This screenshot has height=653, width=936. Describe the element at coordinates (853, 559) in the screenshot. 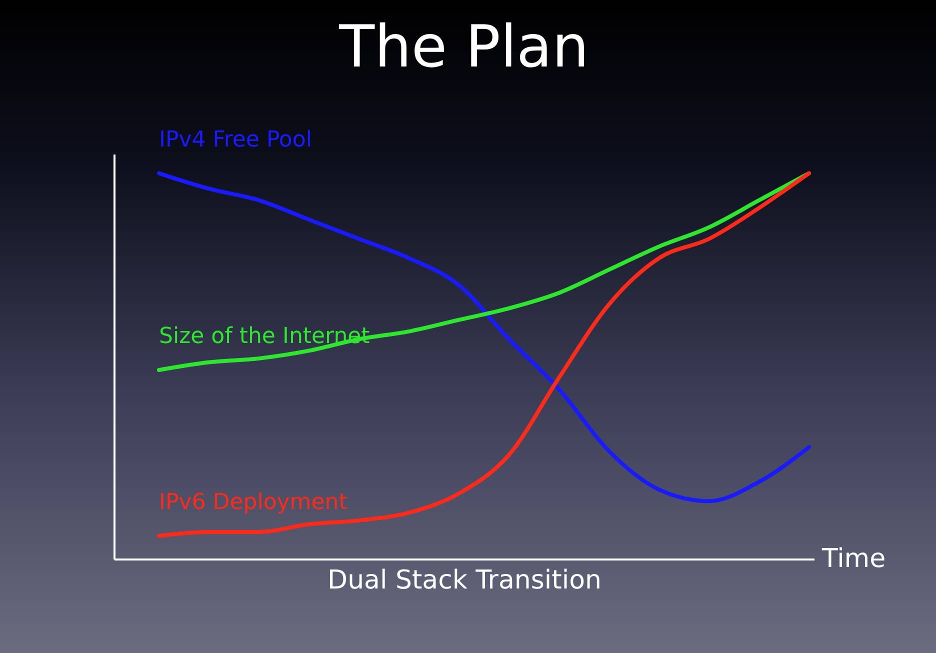

I see `text: Time` at that location.